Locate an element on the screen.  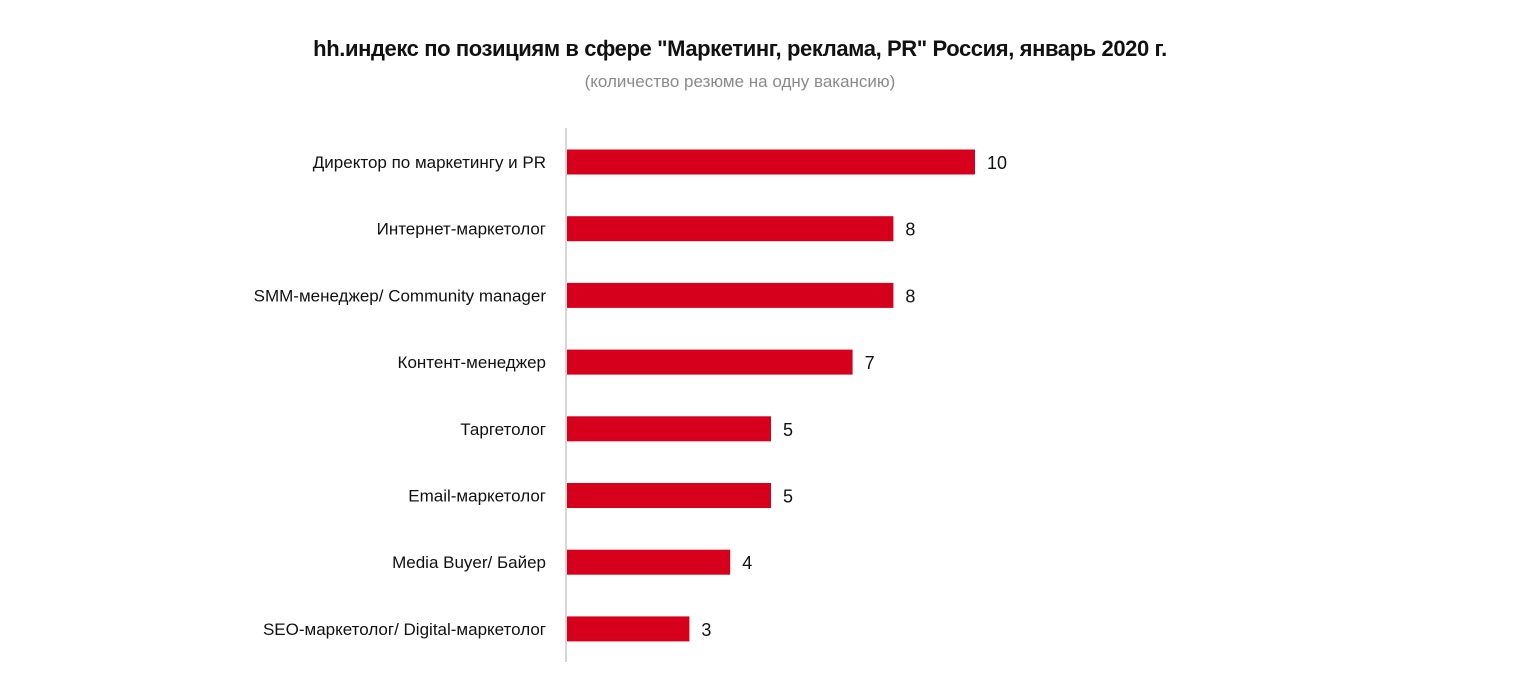
chart-subtitle: (количество резюме на одну вакансию) is located at coordinates (740, 81).